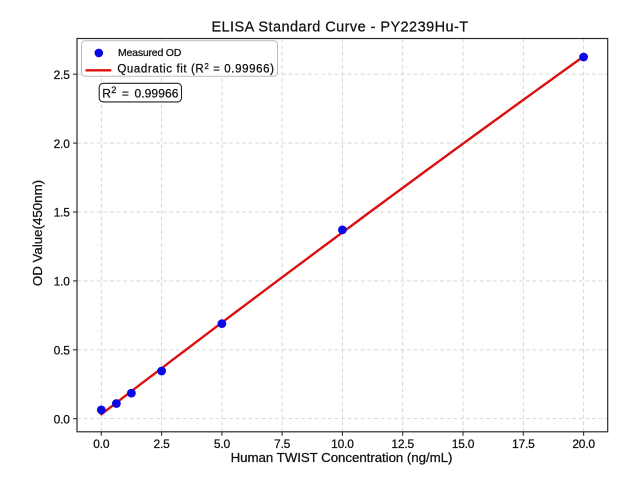  What do you see at coordinates (62, 282) in the screenshot?
I see `svg-text: 1.0` at bounding box center [62, 282].